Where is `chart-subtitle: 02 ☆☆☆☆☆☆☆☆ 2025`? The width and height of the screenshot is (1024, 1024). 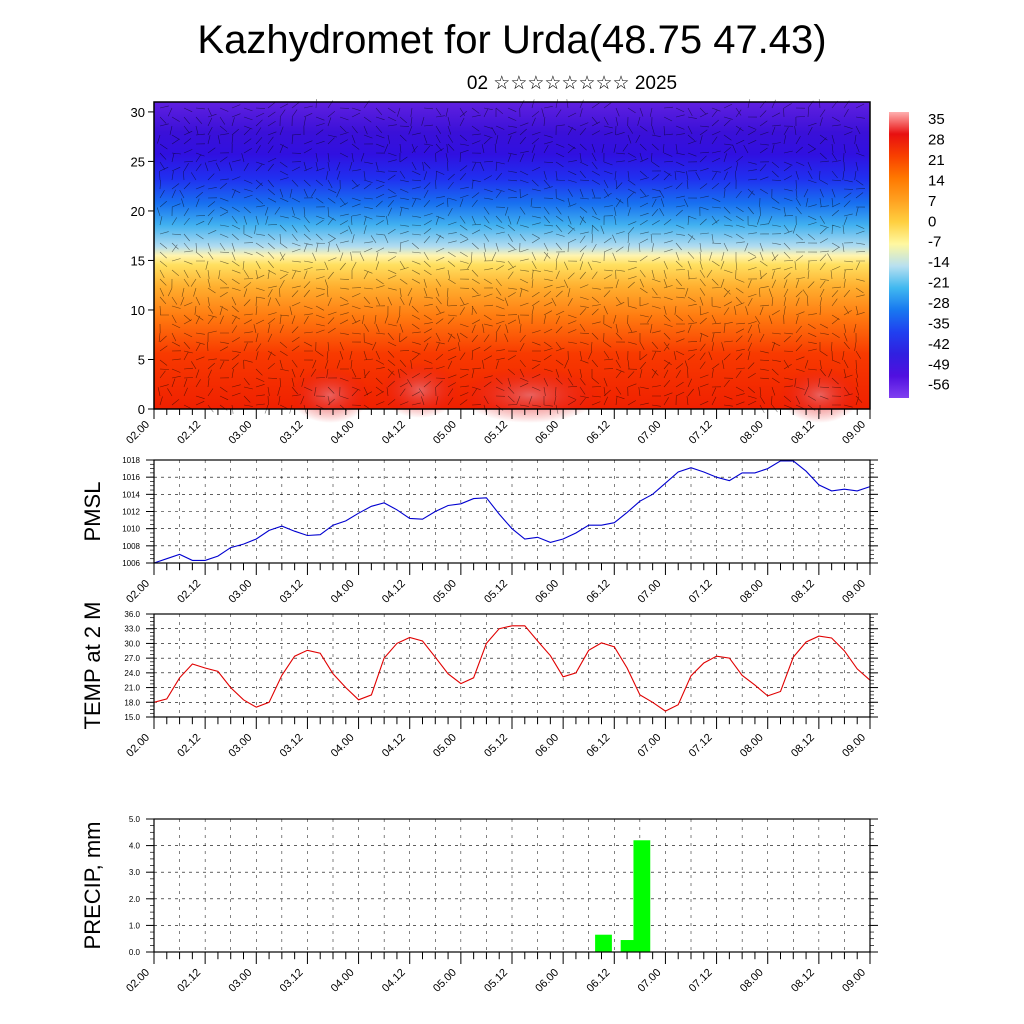
chart-subtitle: 02 ☆☆☆☆☆☆☆☆ 2025 is located at coordinates (572, 83).